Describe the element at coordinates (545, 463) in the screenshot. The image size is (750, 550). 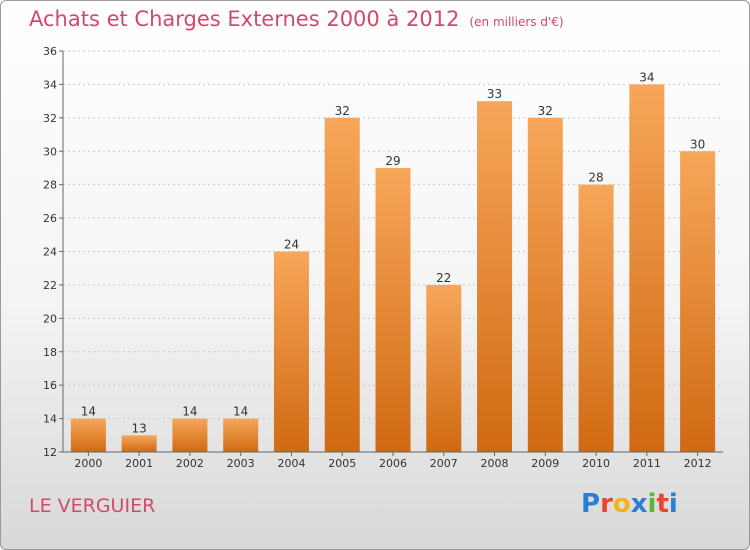
I see `x-tick-label: 2009` at that location.